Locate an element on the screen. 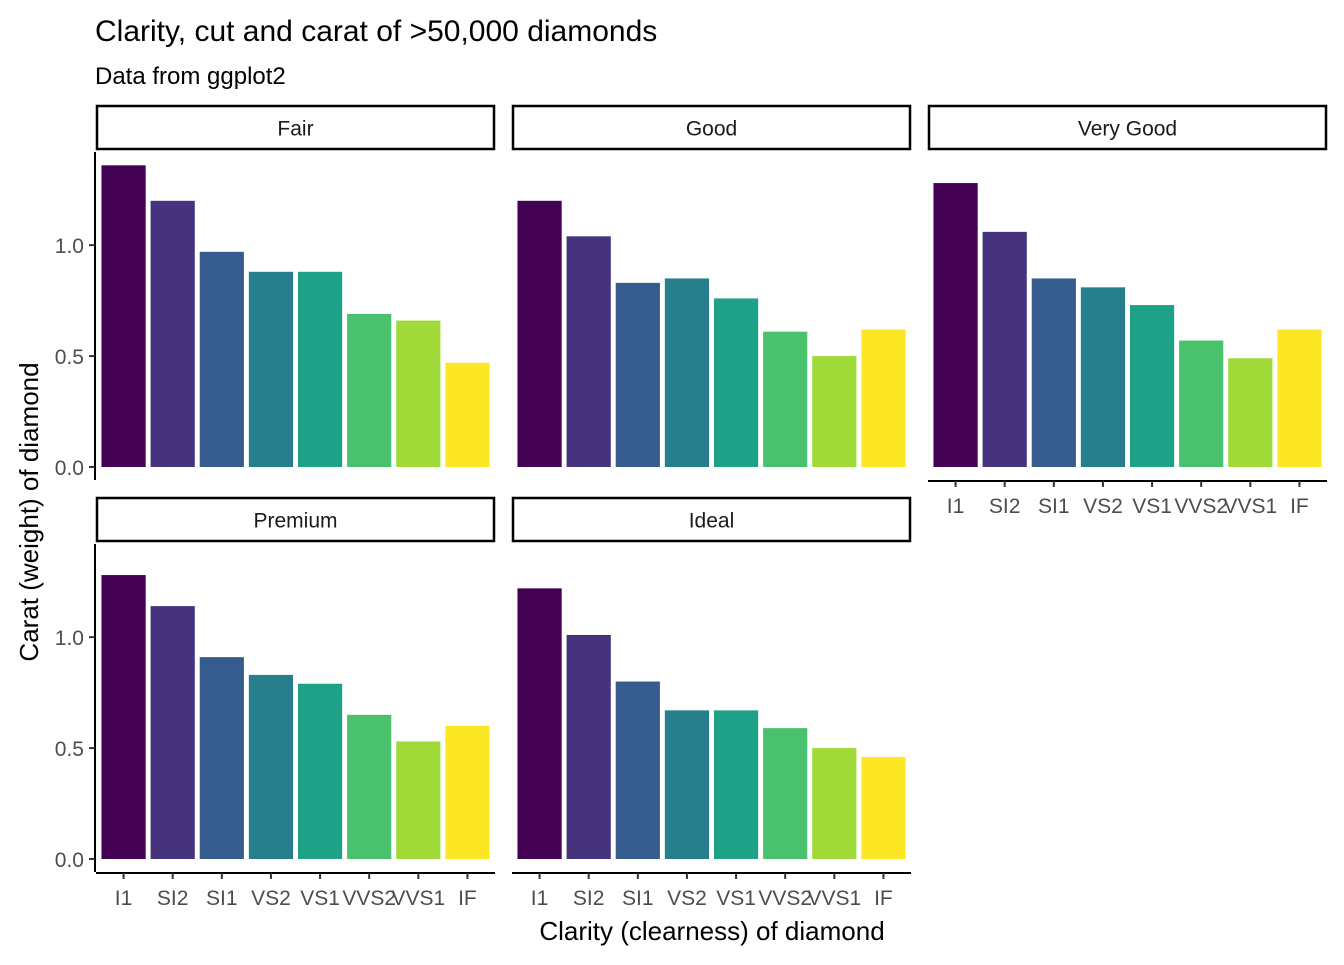 The height and width of the screenshot is (965, 1344). facet-strip-label: Very Good is located at coordinates (1127, 129).